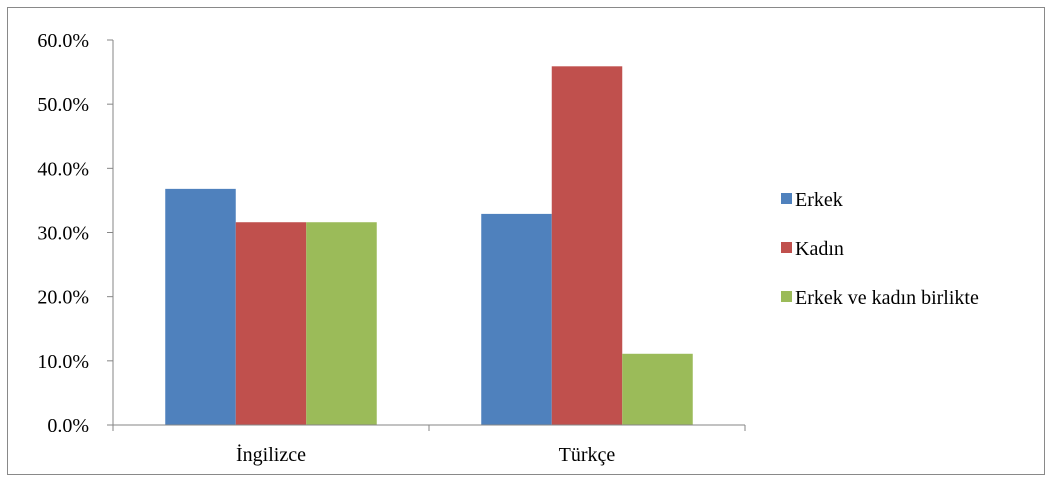  I want to click on legend-label: Erkek, so click(819, 200).